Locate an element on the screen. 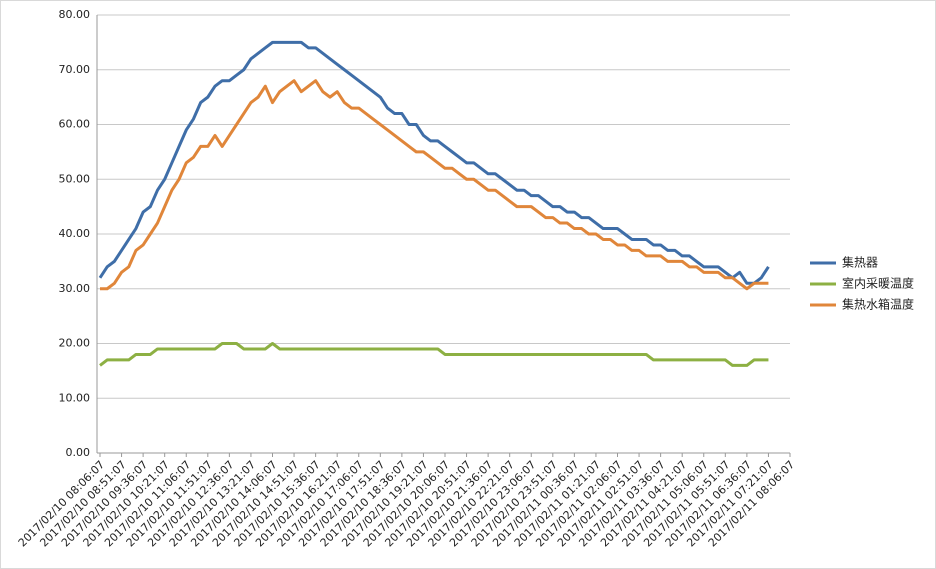 This screenshot has height=569, width=936. y-tick-label: 80.00 is located at coordinates (75, 14).